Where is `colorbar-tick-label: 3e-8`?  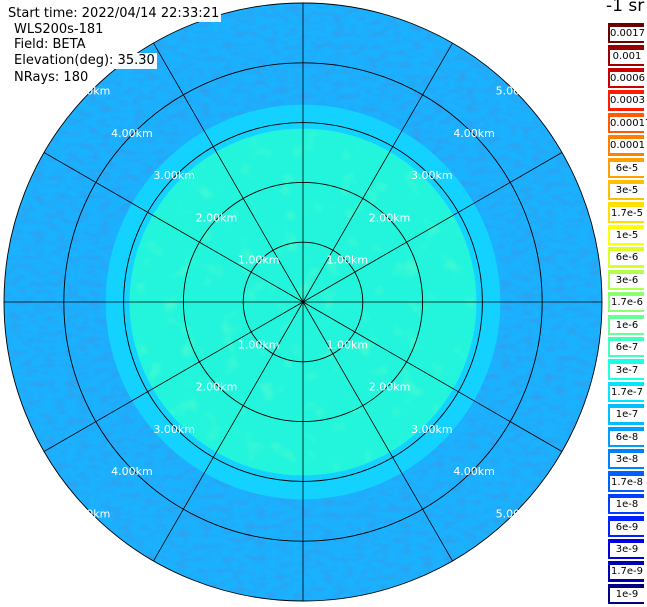 colorbar-tick-label: 3e-8 is located at coordinates (627, 460).